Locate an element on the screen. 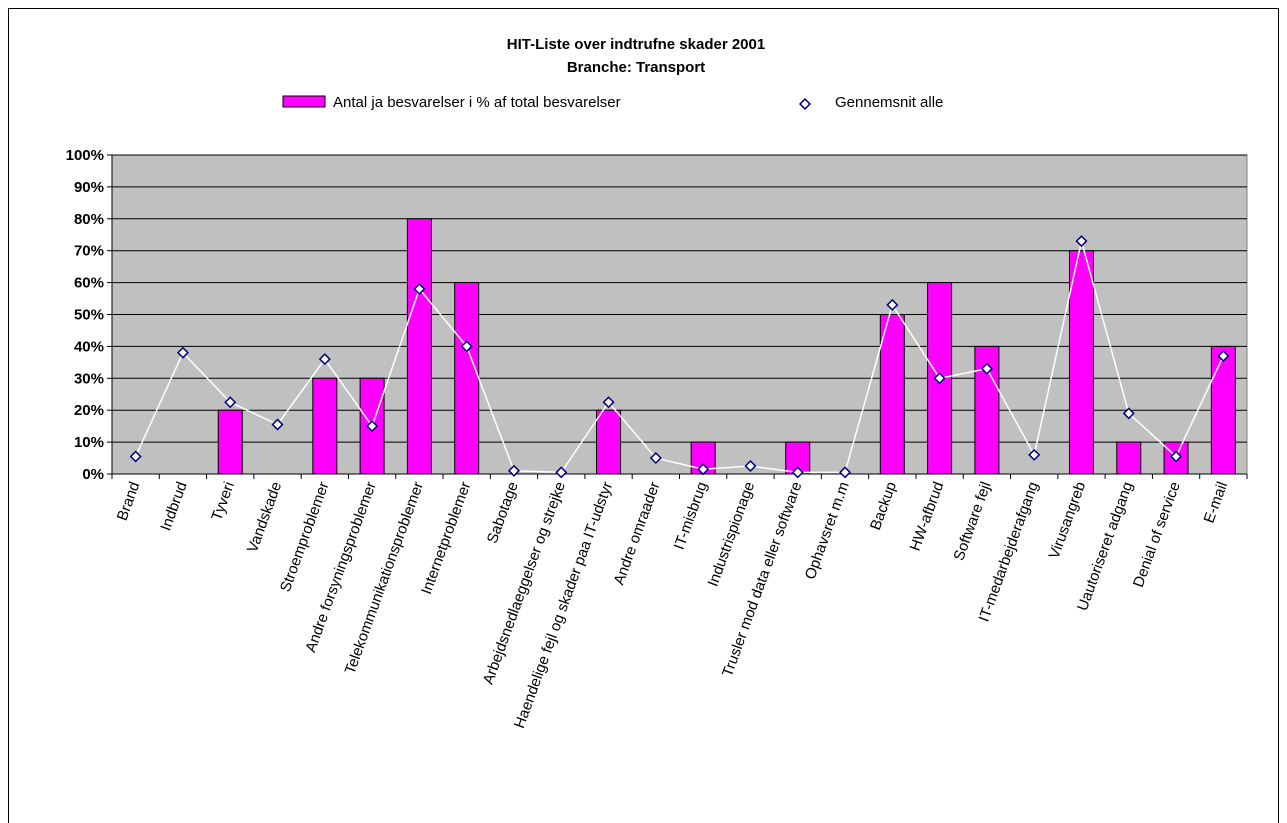 This screenshot has height=823, width=1287. y-tick-label: 10% is located at coordinates (89, 442).